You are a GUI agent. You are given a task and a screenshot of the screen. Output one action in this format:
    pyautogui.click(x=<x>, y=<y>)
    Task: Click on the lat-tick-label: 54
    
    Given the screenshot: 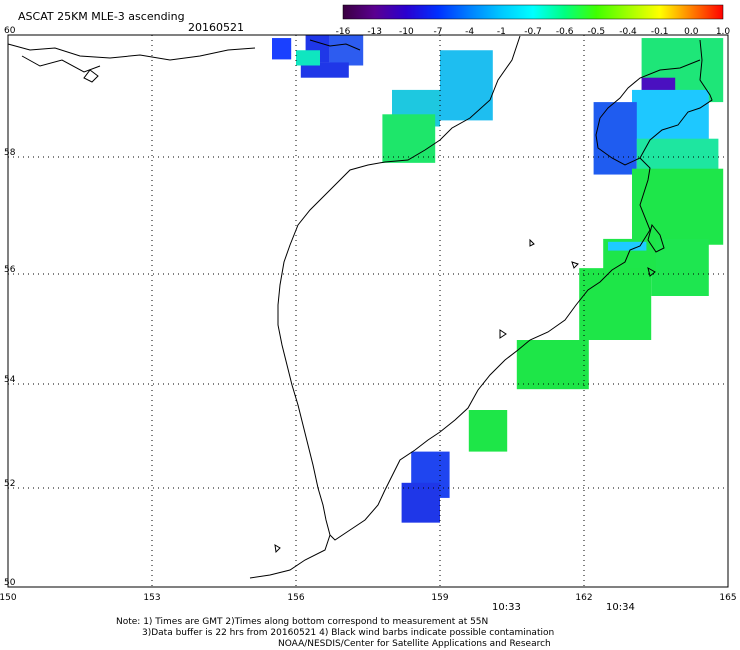 What is the action you would take?
    pyautogui.click(x=10, y=380)
    